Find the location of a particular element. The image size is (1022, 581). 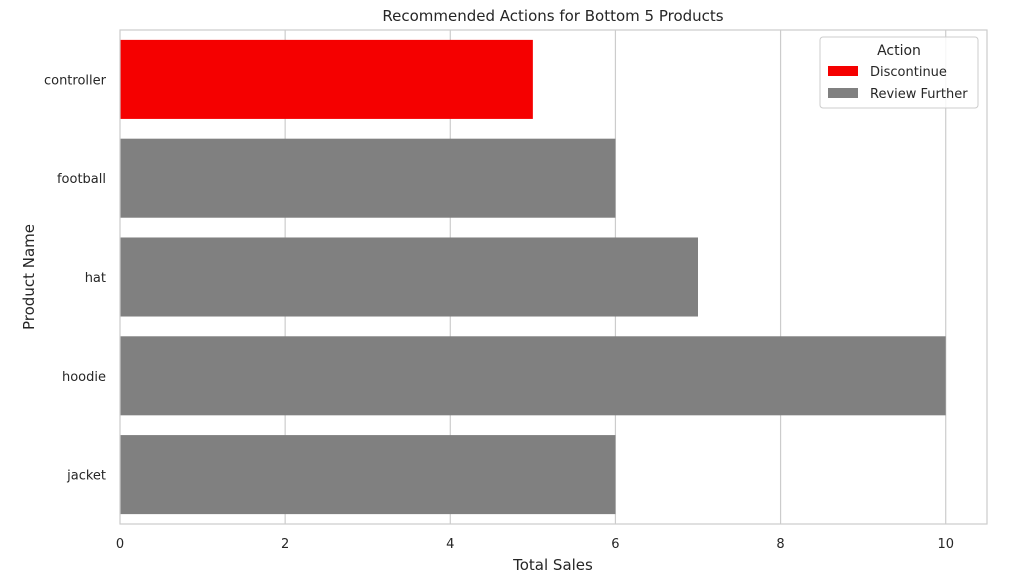

x-tick-label-0: 0 is located at coordinates (120, 544).